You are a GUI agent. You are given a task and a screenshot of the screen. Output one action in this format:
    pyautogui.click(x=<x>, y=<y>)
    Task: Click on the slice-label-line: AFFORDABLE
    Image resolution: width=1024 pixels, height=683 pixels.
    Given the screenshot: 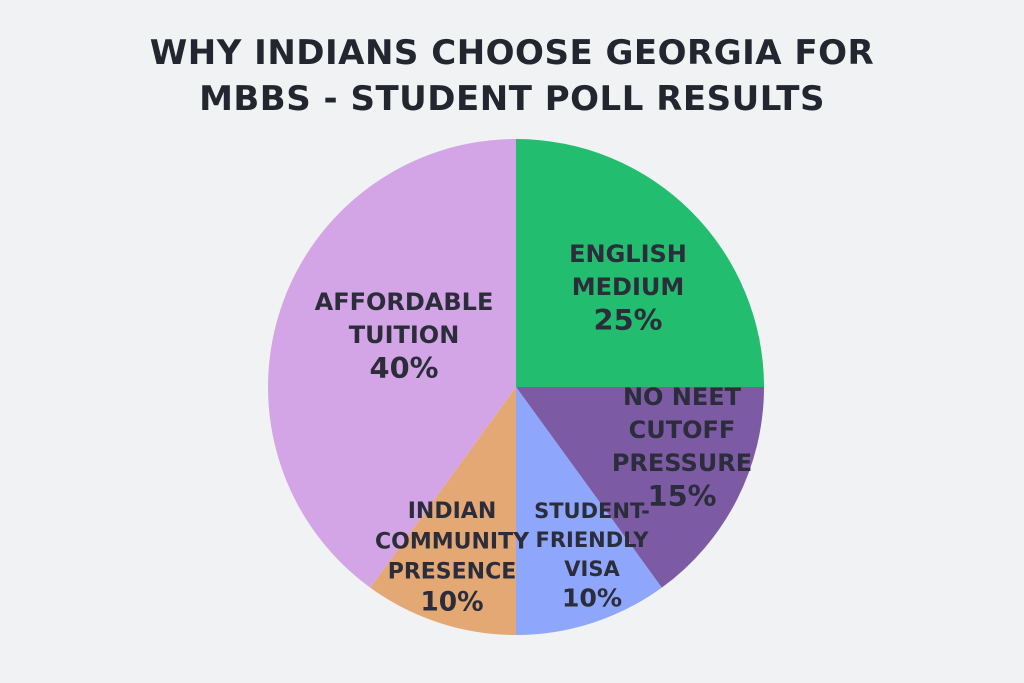 What is the action you would take?
    pyautogui.click(x=404, y=302)
    